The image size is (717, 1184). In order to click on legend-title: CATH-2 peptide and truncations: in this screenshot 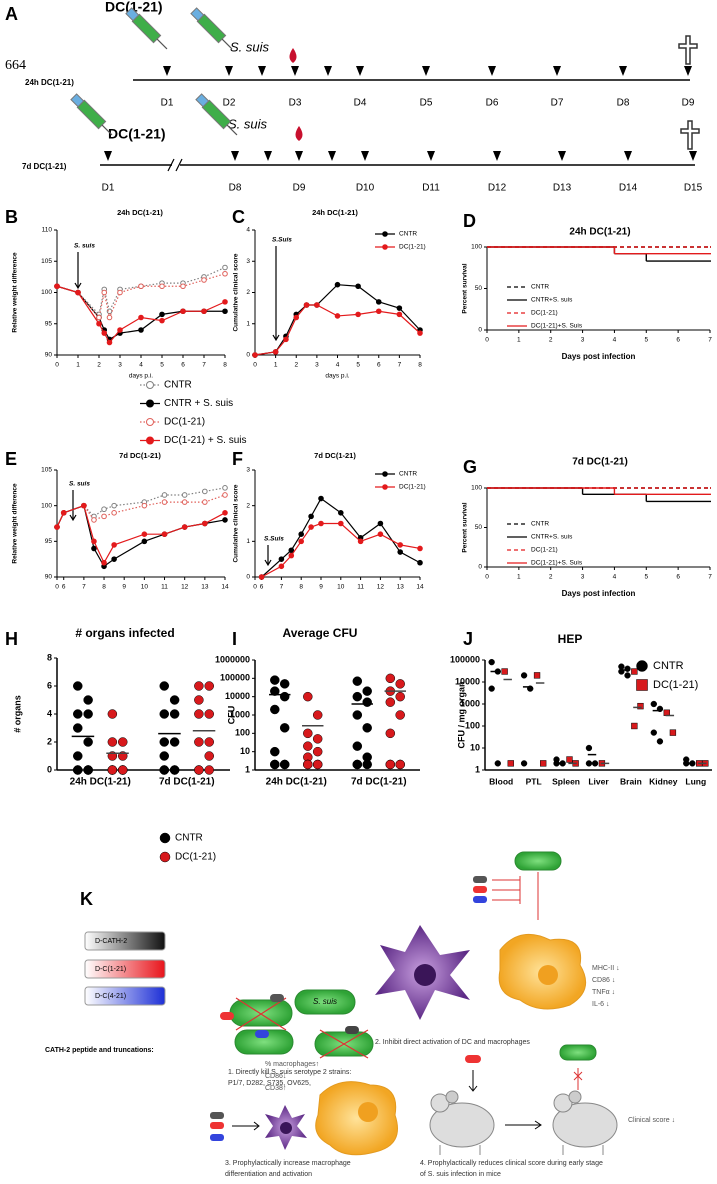, I will do `click(99, 1050)`.